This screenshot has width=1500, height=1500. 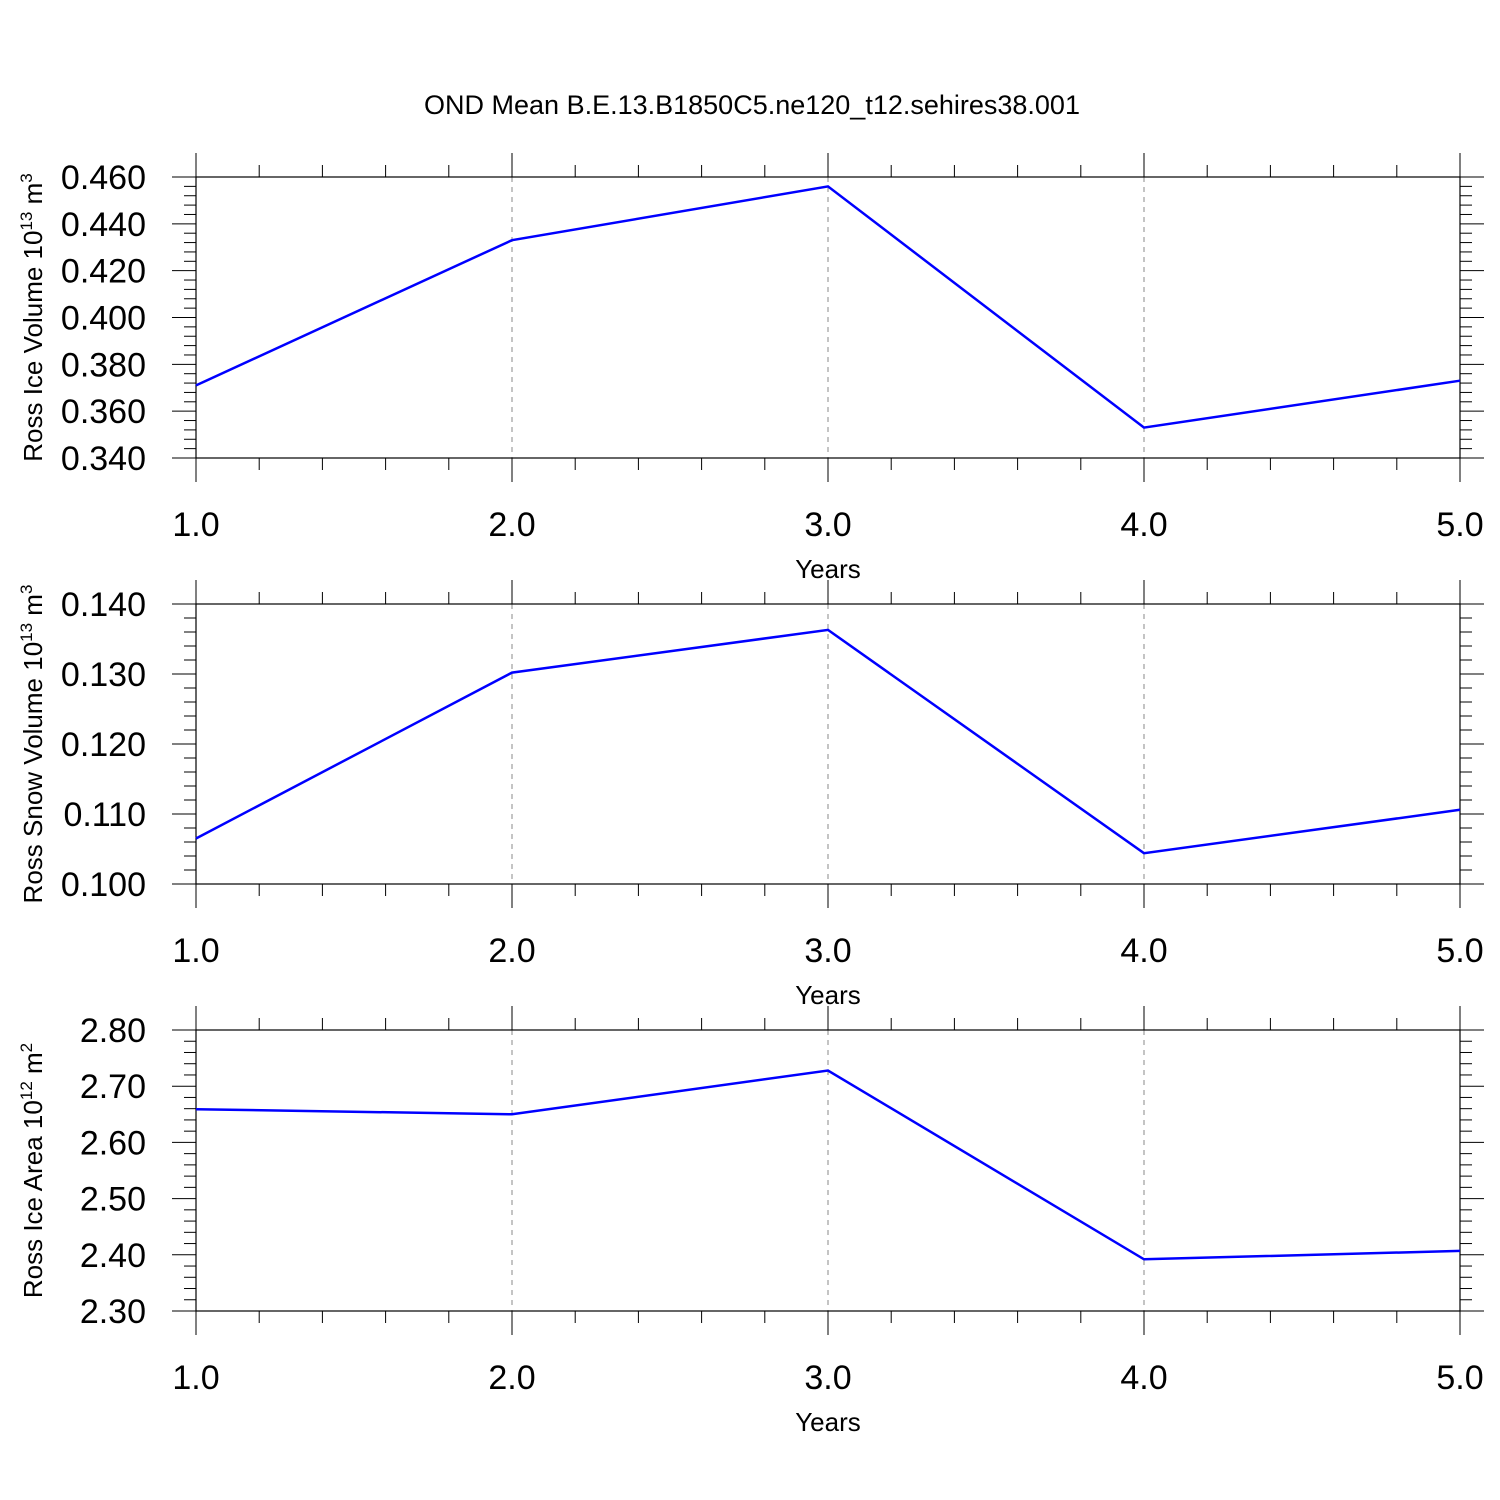 What do you see at coordinates (103, 459) in the screenshot?
I see `y-tick-label: 0.340` at bounding box center [103, 459].